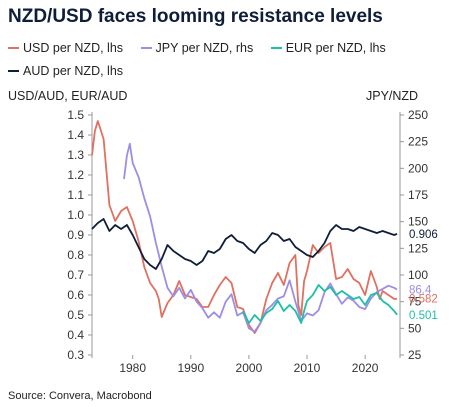  Describe the element at coordinates (423, 300) in the screenshot. I see `series-end-label-1: 0.582` at that location.